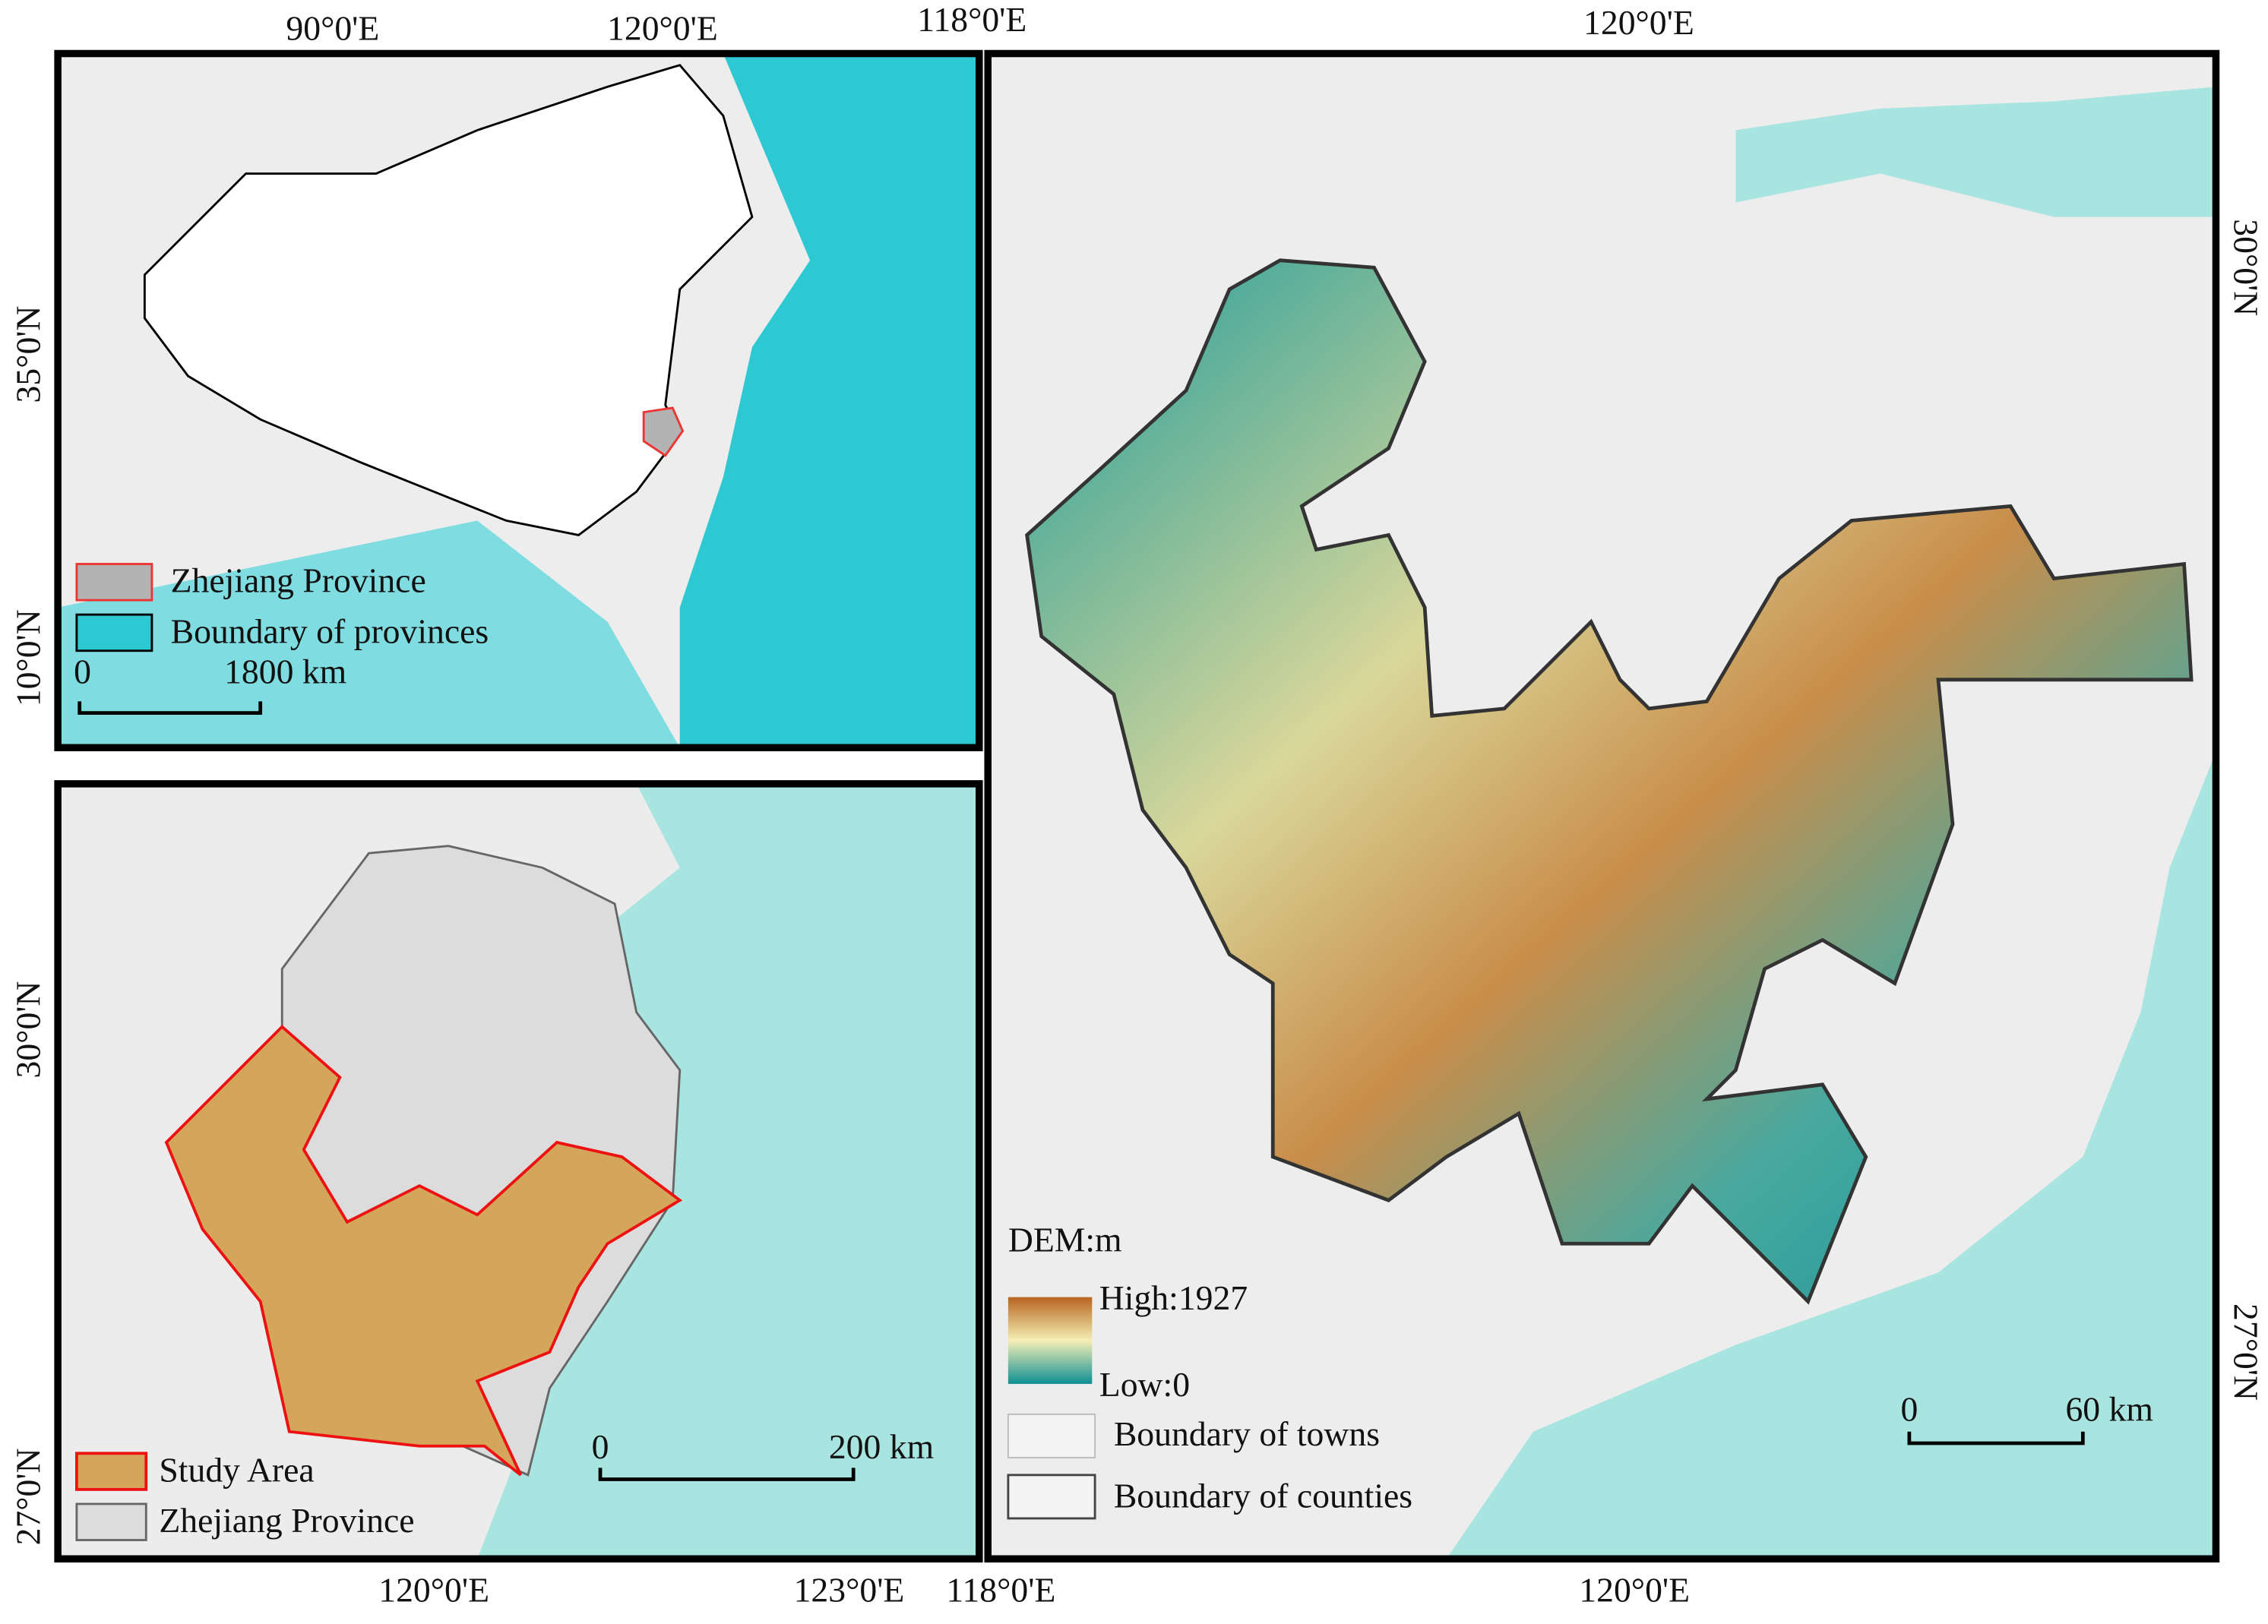  I want to click on south-sea, so click(369, 634).